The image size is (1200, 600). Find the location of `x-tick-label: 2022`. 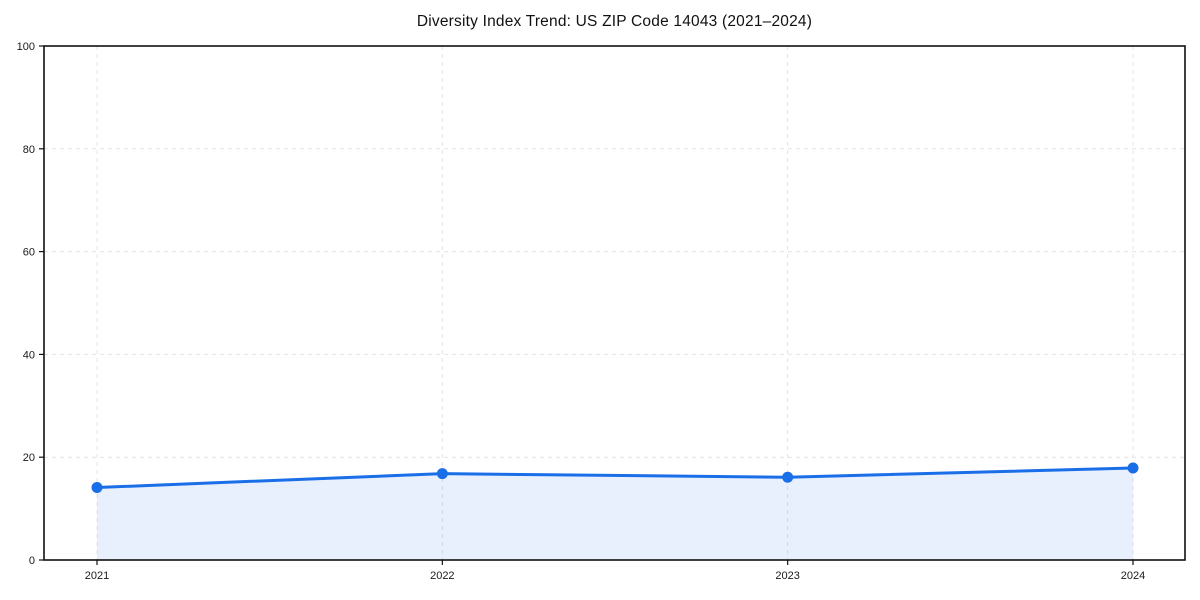

x-tick-label: 2022 is located at coordinates (442, 576).